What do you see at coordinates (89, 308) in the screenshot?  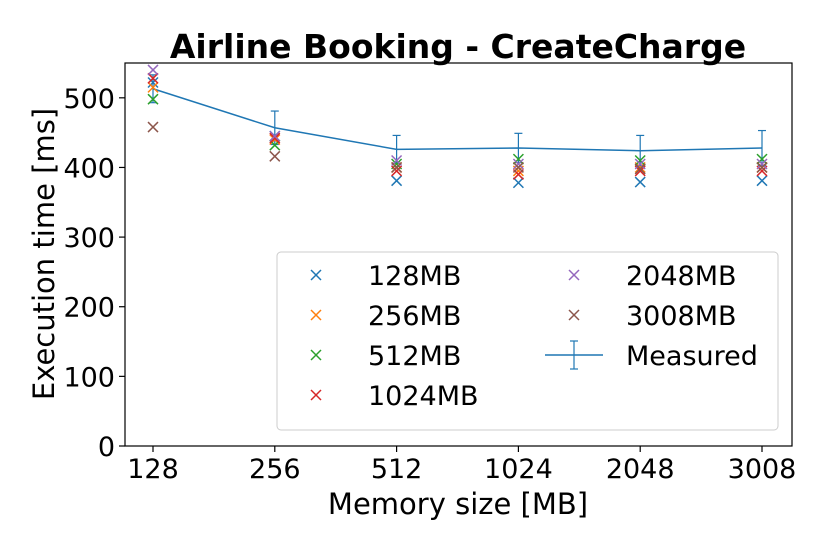 I see `y-tick-label: 200` at bounding box center [89, 308].